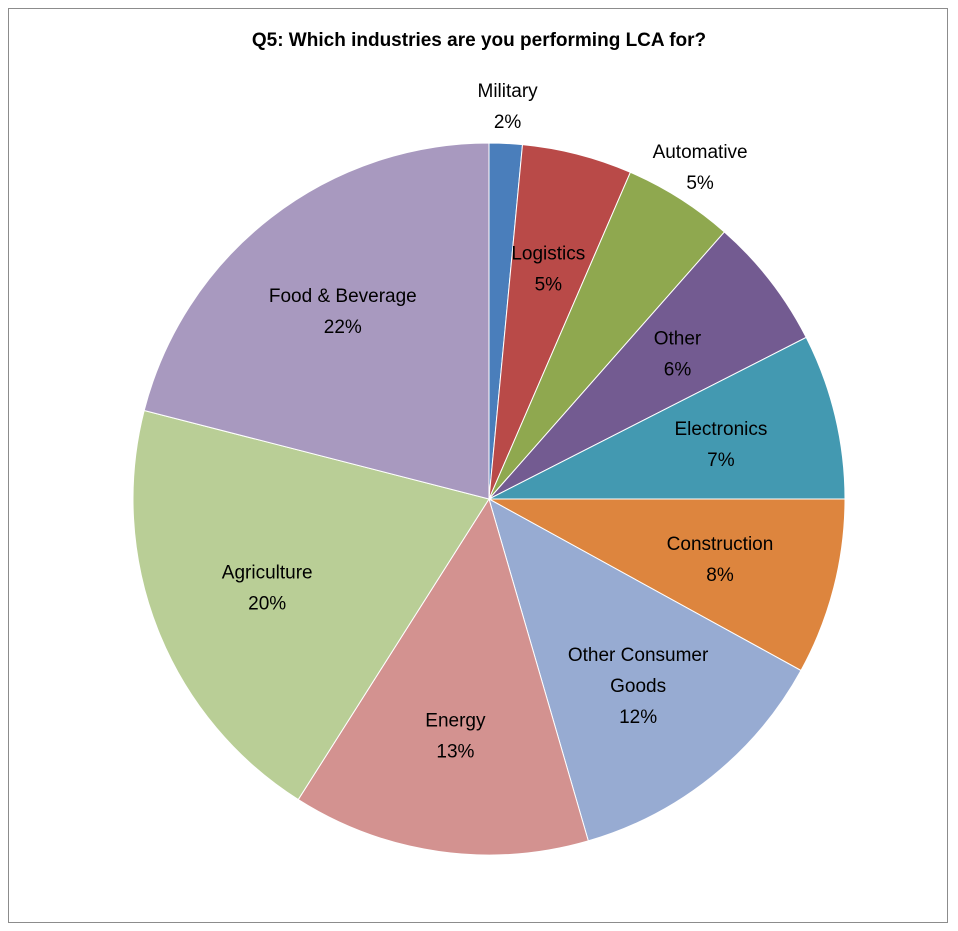 The width and height of the screenshot is (958, 931). Describe the element at coordinates (720, 429) in the screenshot. I see `slice-category-label-4: Electronics` at that location.